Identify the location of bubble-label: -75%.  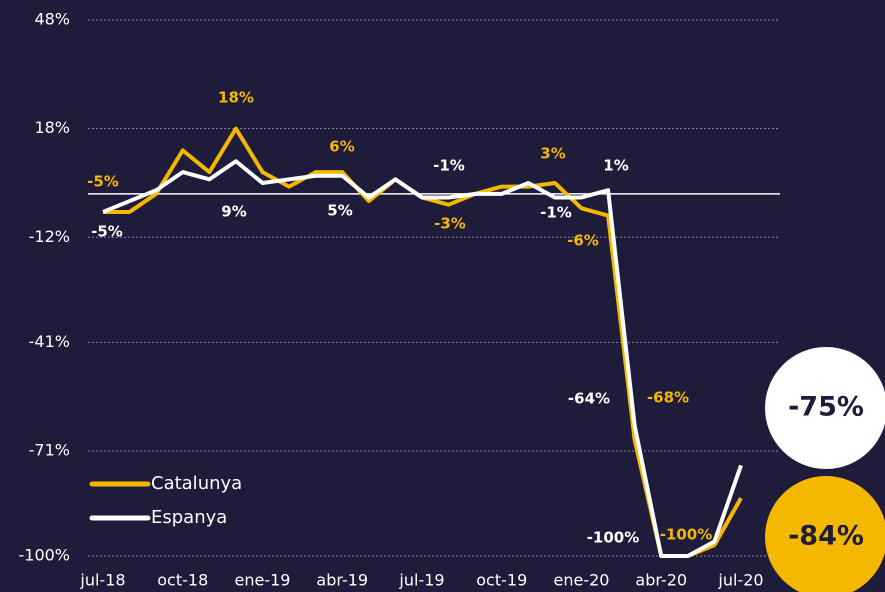
(826, 407).